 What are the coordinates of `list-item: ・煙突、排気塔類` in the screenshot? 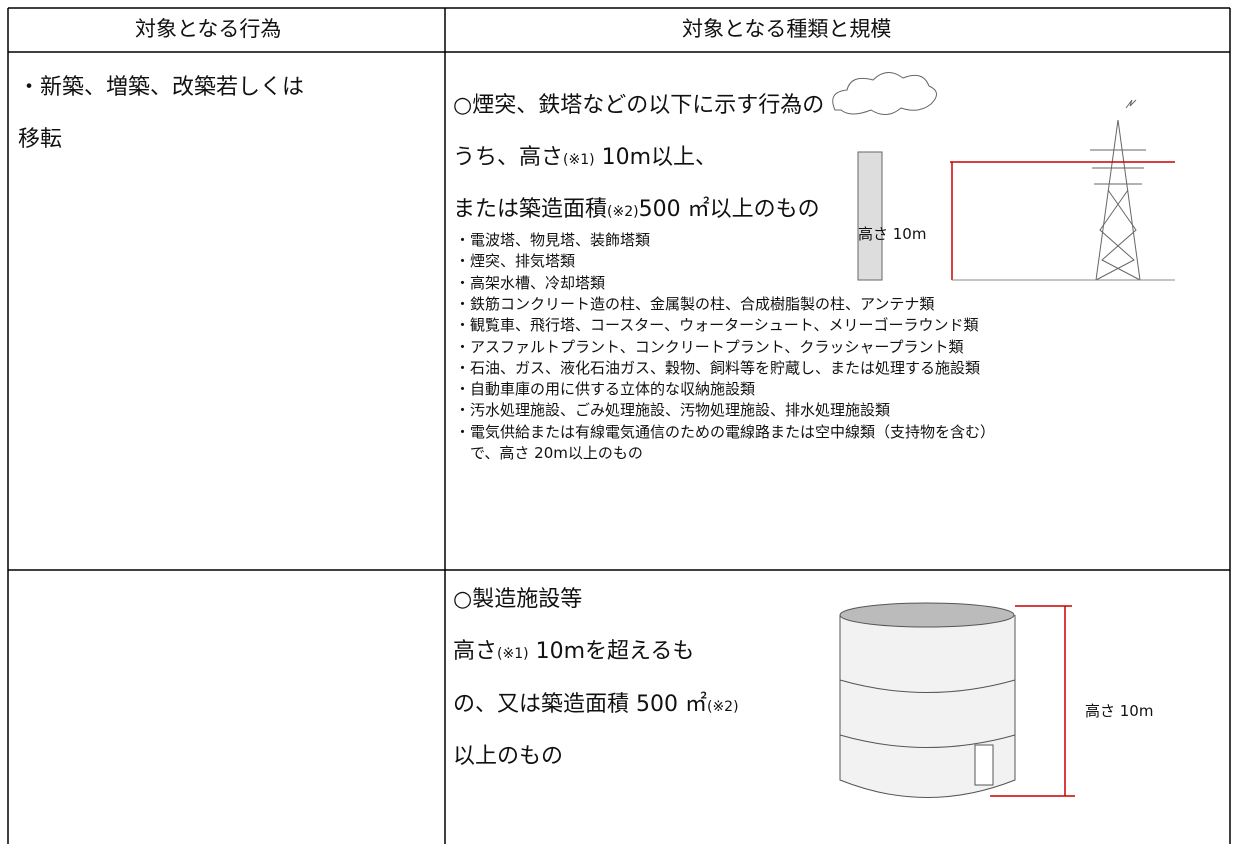 It's located at (515, 261).